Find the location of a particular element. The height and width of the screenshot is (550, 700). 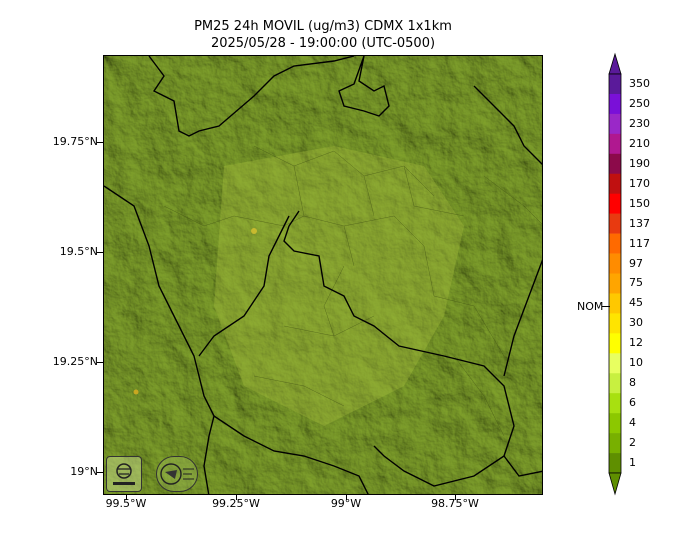

inventory-seal-icon is located at coordinates (177, 474).